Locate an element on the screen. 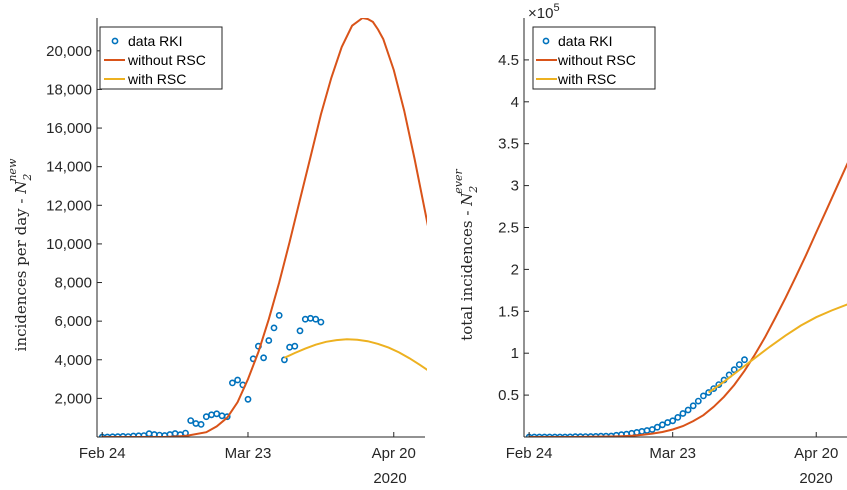 The width and height of the screenshot is (847, 490). p1-x-tick-label: Mar 23 is located at coordinates (672, 453).